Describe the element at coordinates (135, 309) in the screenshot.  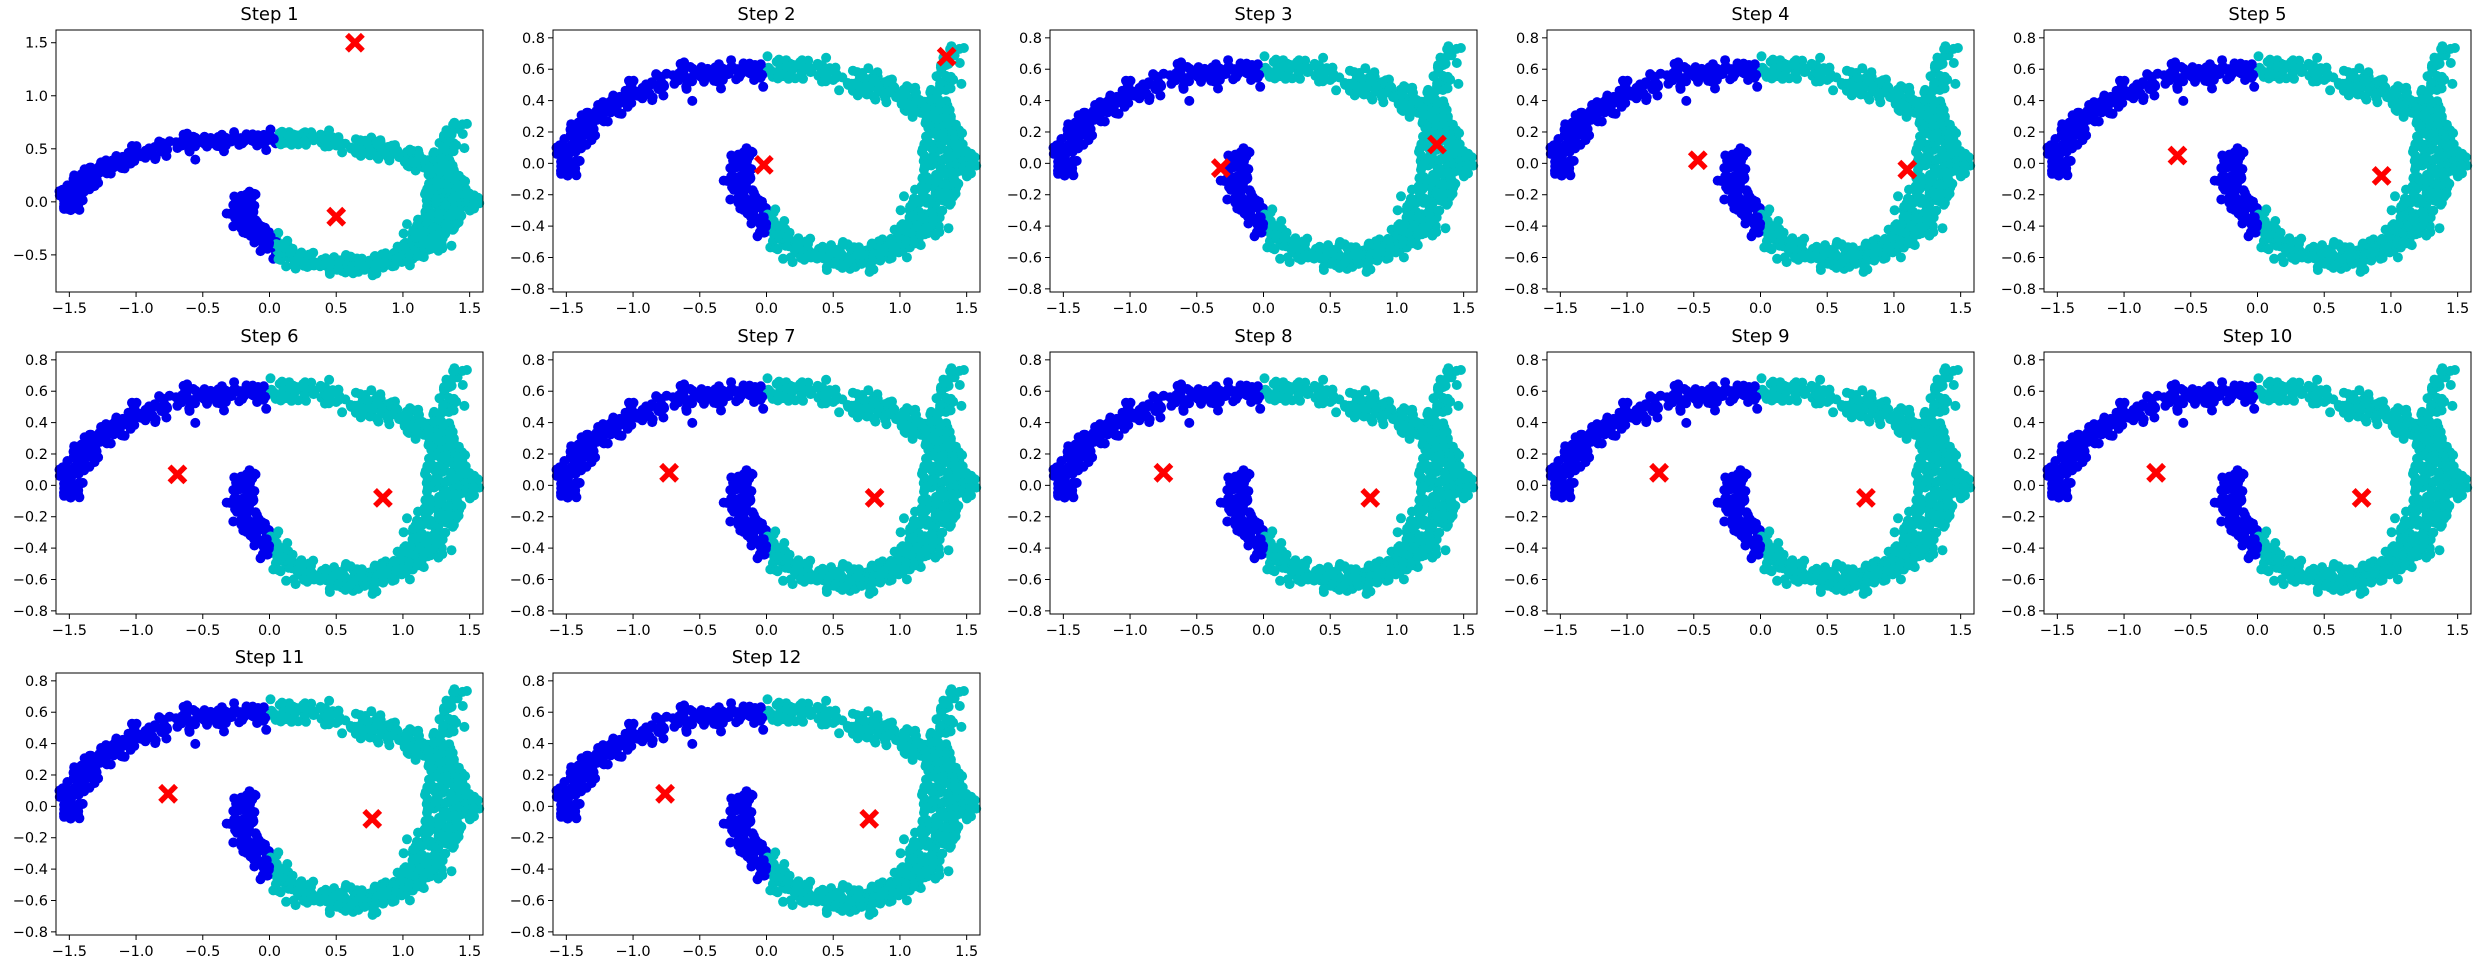
I see `x-tick-label: −1.0` at that location.